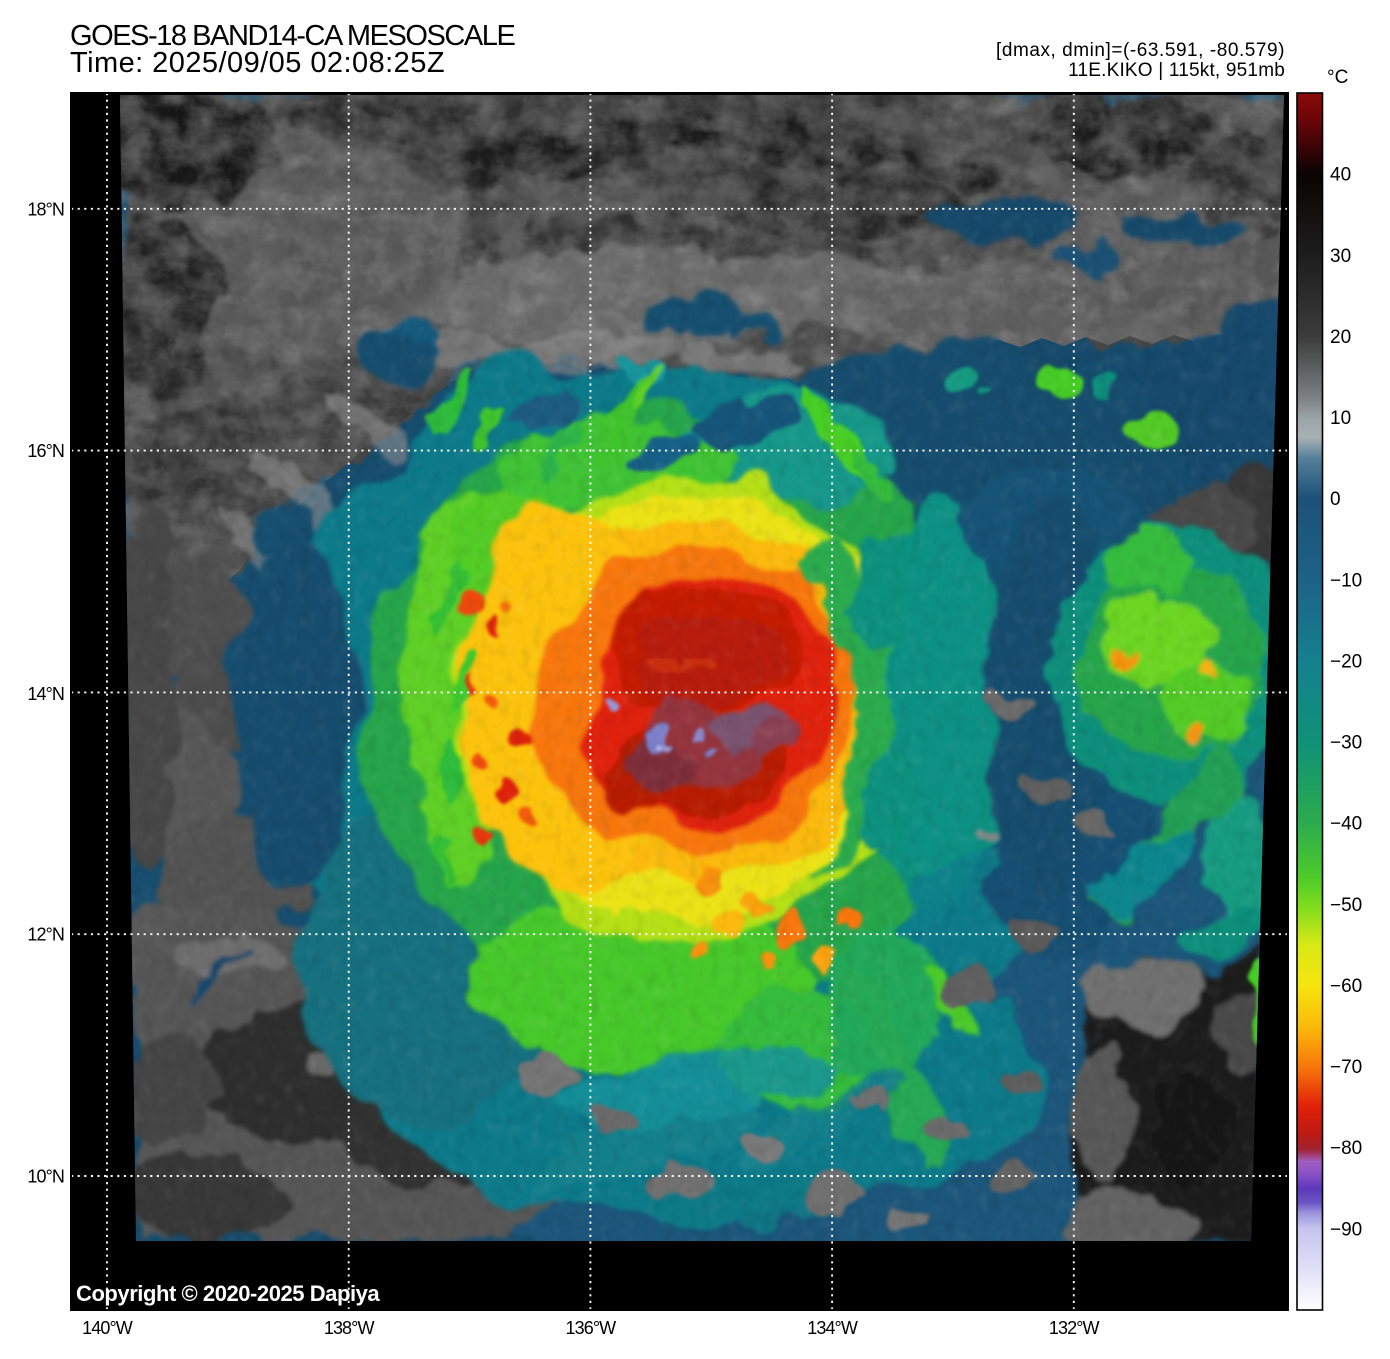  What do you see at coordinates (45, 935) in the screenshot?
I see `svg-text: 12°N` at bounding box center [45, 935].